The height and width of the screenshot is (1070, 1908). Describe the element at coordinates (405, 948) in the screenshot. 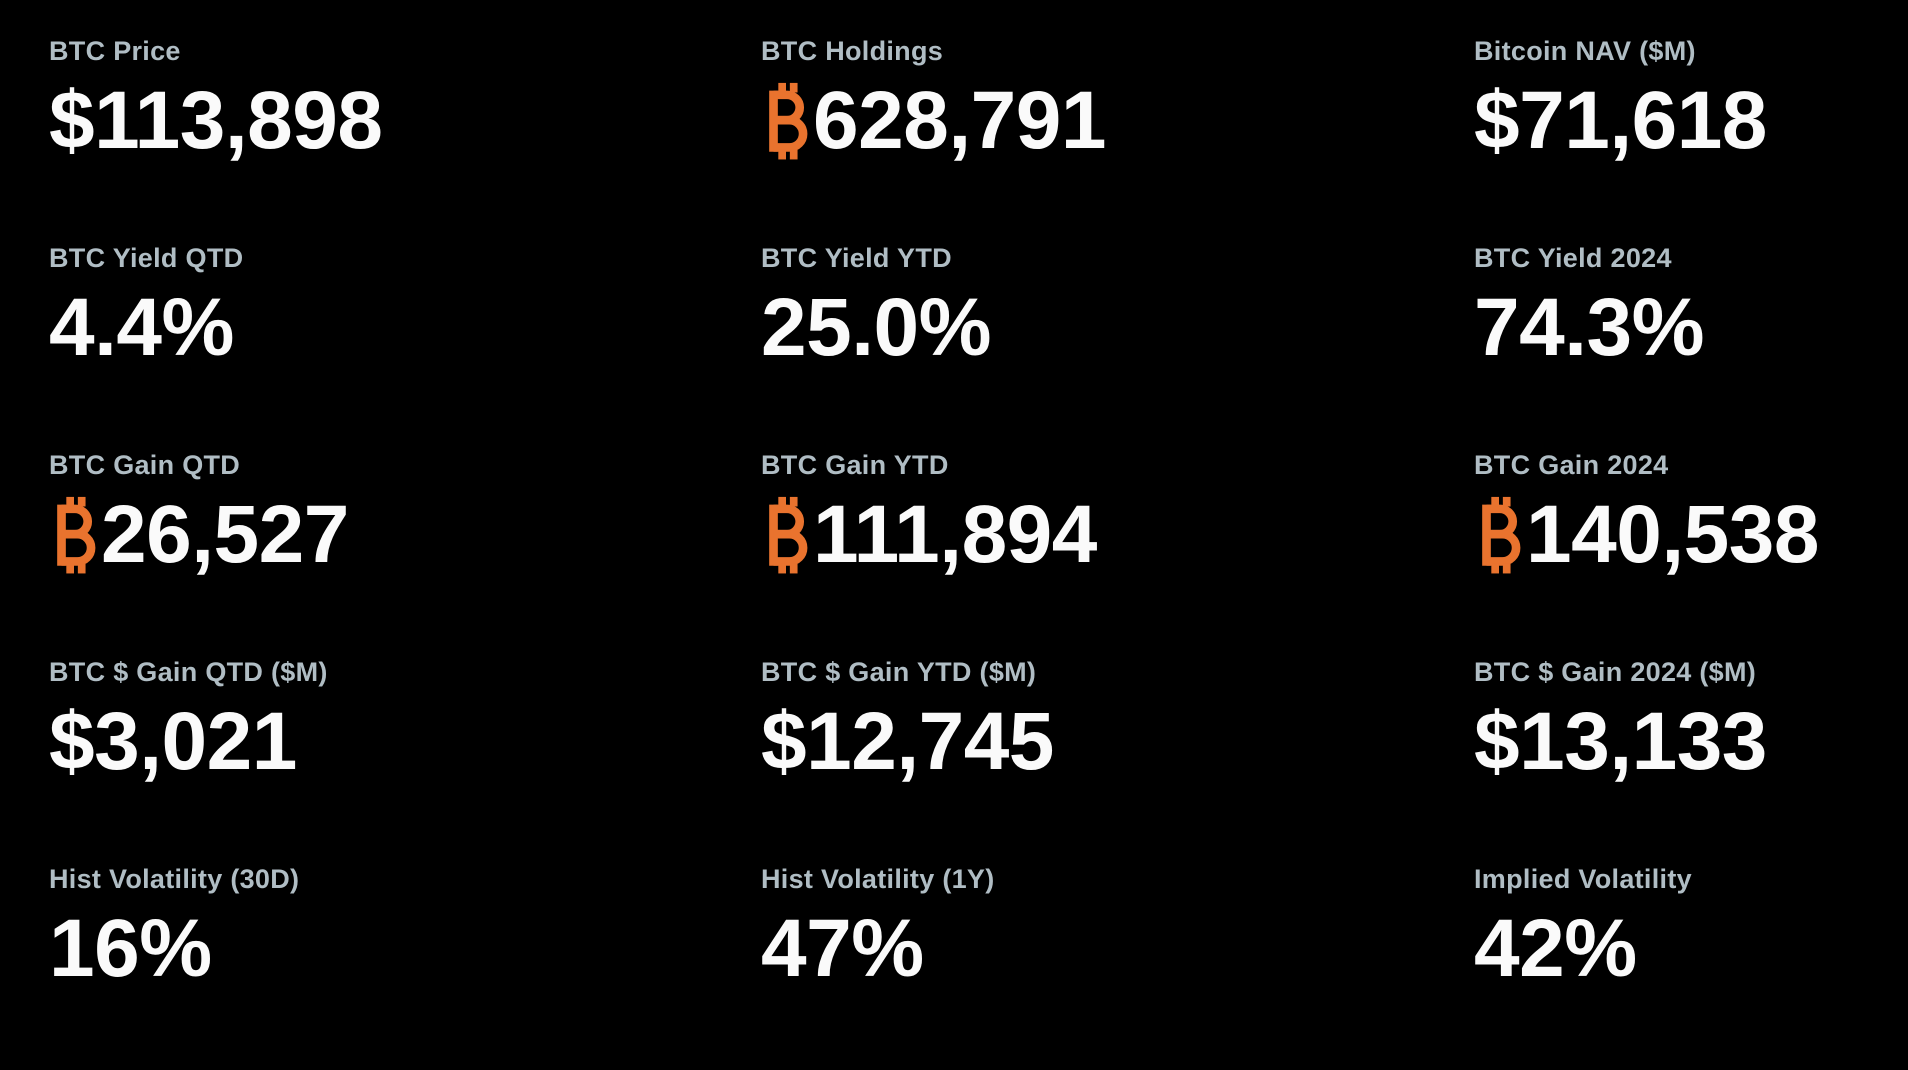

I see `metric-value: 16%` at that location.